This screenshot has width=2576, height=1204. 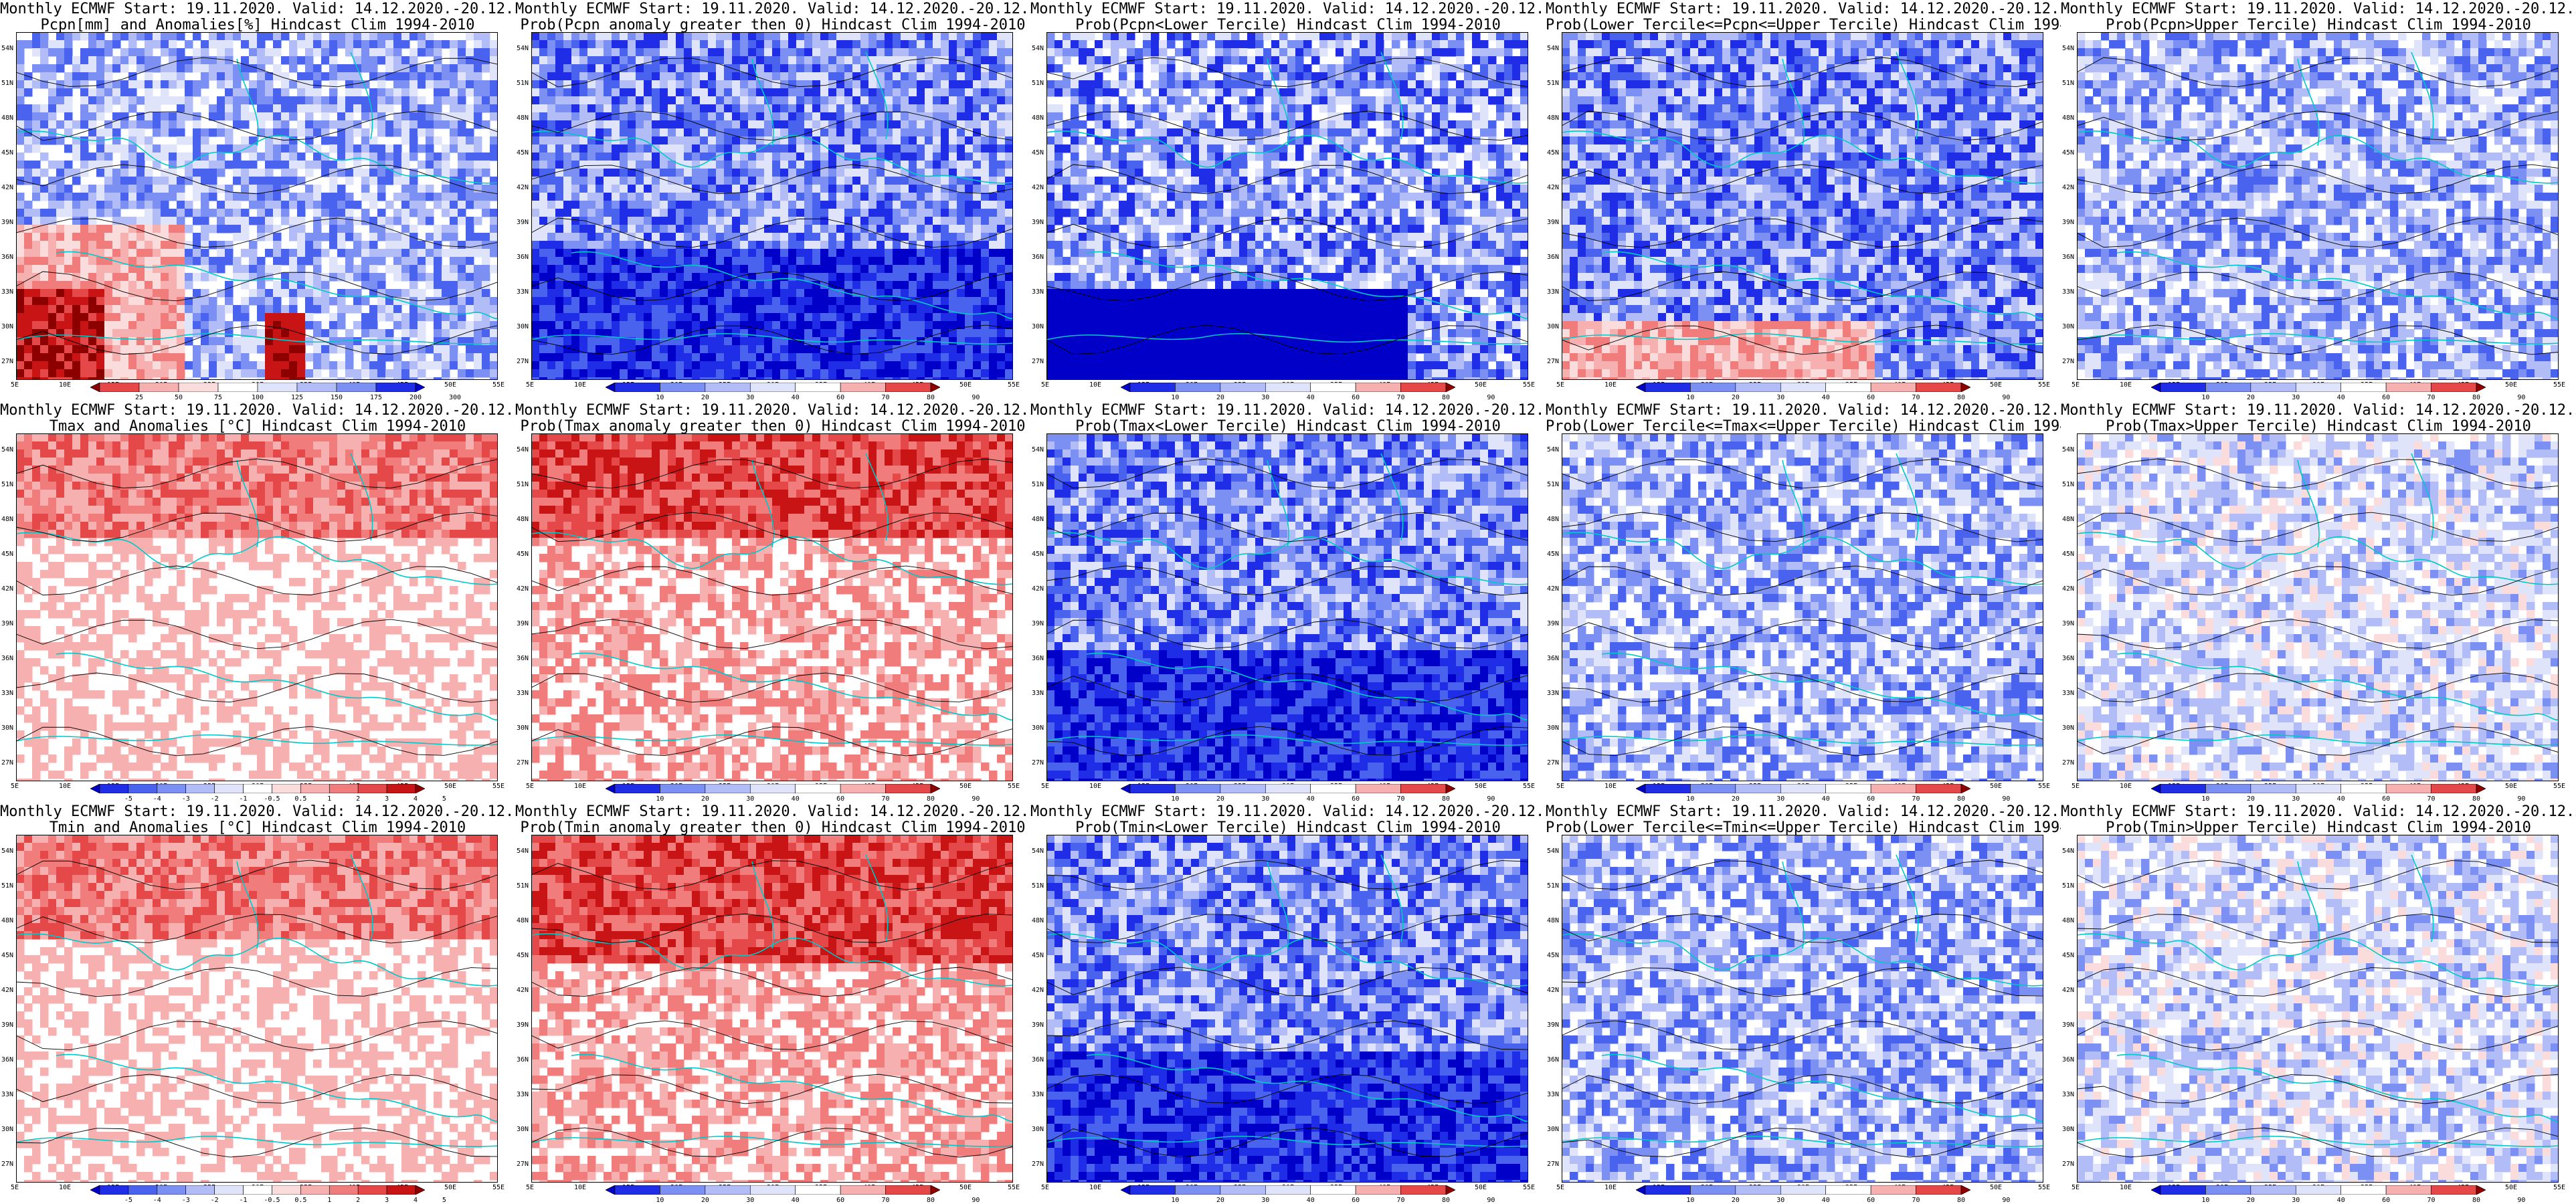 I want to click on forecast-map, so click(x=1287, y=607).